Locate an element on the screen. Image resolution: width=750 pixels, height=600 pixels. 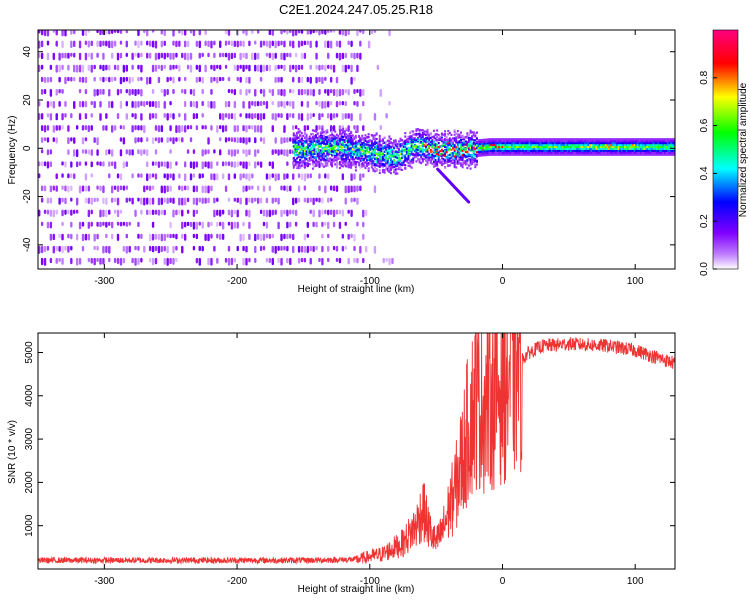
snr-y-tick-label: 2000 is located at coordinates (29, 482).